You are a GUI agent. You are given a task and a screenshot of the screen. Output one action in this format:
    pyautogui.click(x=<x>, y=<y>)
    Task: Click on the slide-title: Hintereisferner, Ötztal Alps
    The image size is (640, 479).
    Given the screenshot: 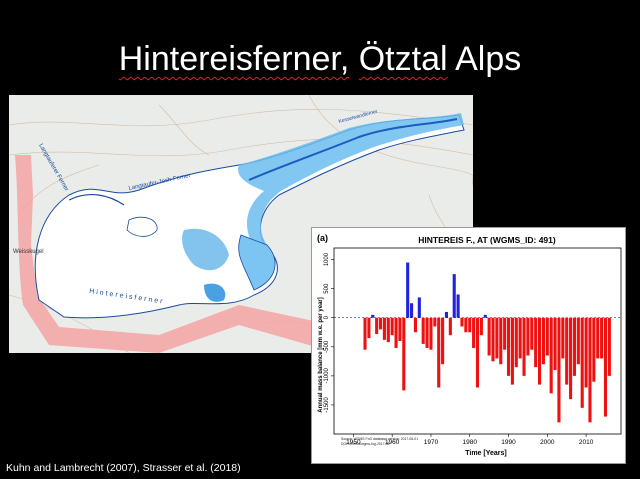 What is the action you would take?
    pyautogui.click(x=320, y=59)
    